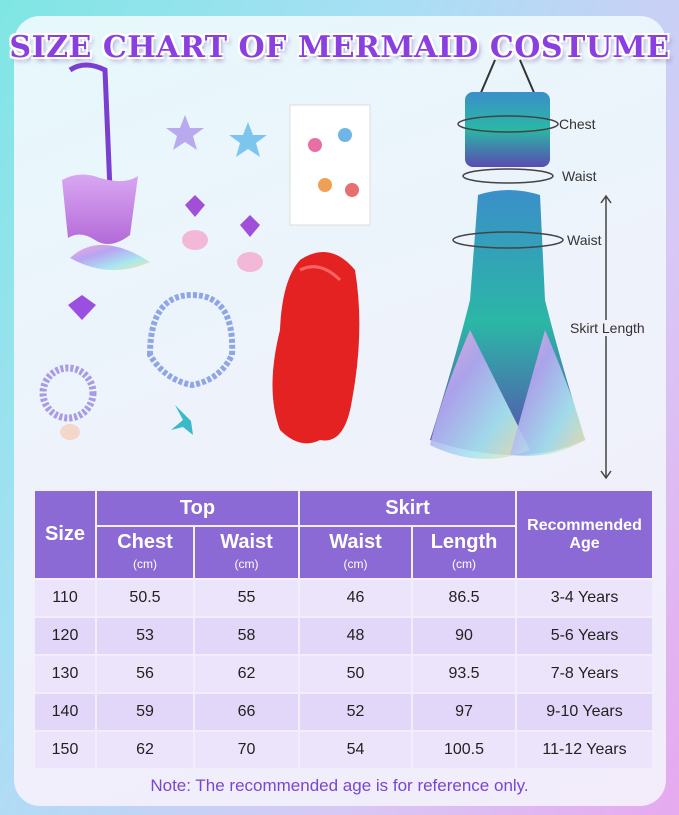 The width and height of the screenshot is (679, 815). What do you see at coordinates (330, 165) in the screenshot?
I see `tattoo-sticker-image` at bounding box center [330, 165].